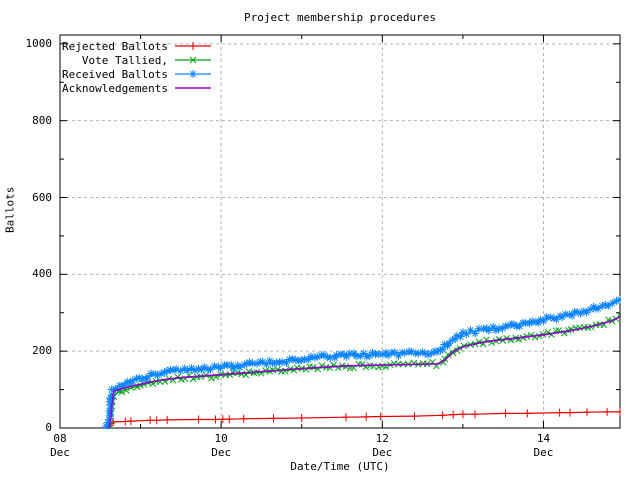 The width and height of the screenshot is (640, 480). I want to click on y-axis-label: Ballots, so click(10, 210).